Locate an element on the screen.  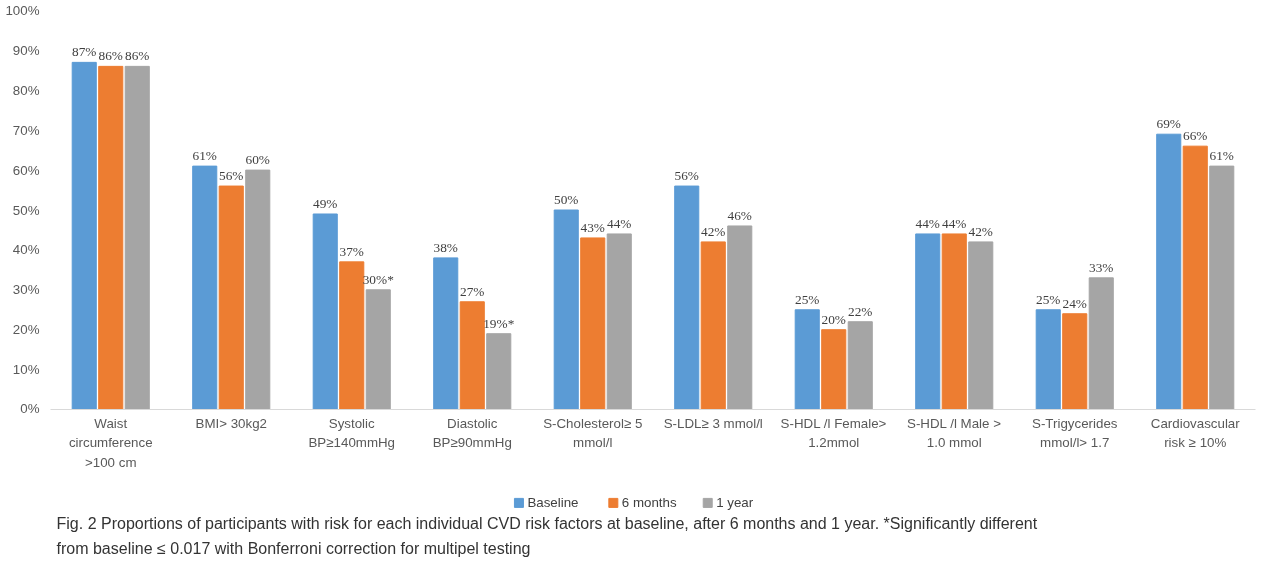
y-tick-label: 50% is located at coordinates (26, 210).